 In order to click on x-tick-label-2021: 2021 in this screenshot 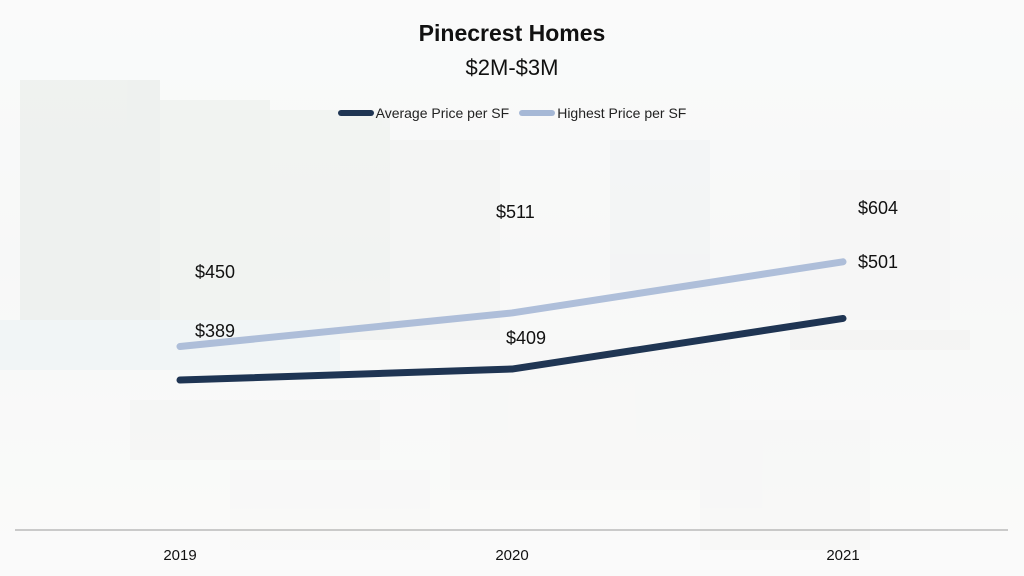, I will do `click(842, 555)`.